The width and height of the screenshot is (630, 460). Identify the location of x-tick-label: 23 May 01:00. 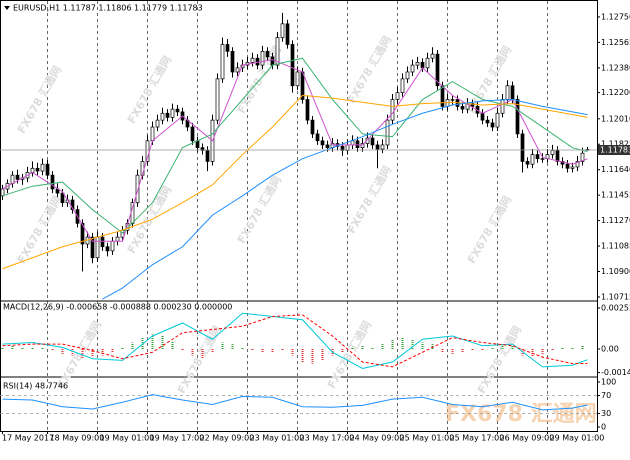
(277, 438).